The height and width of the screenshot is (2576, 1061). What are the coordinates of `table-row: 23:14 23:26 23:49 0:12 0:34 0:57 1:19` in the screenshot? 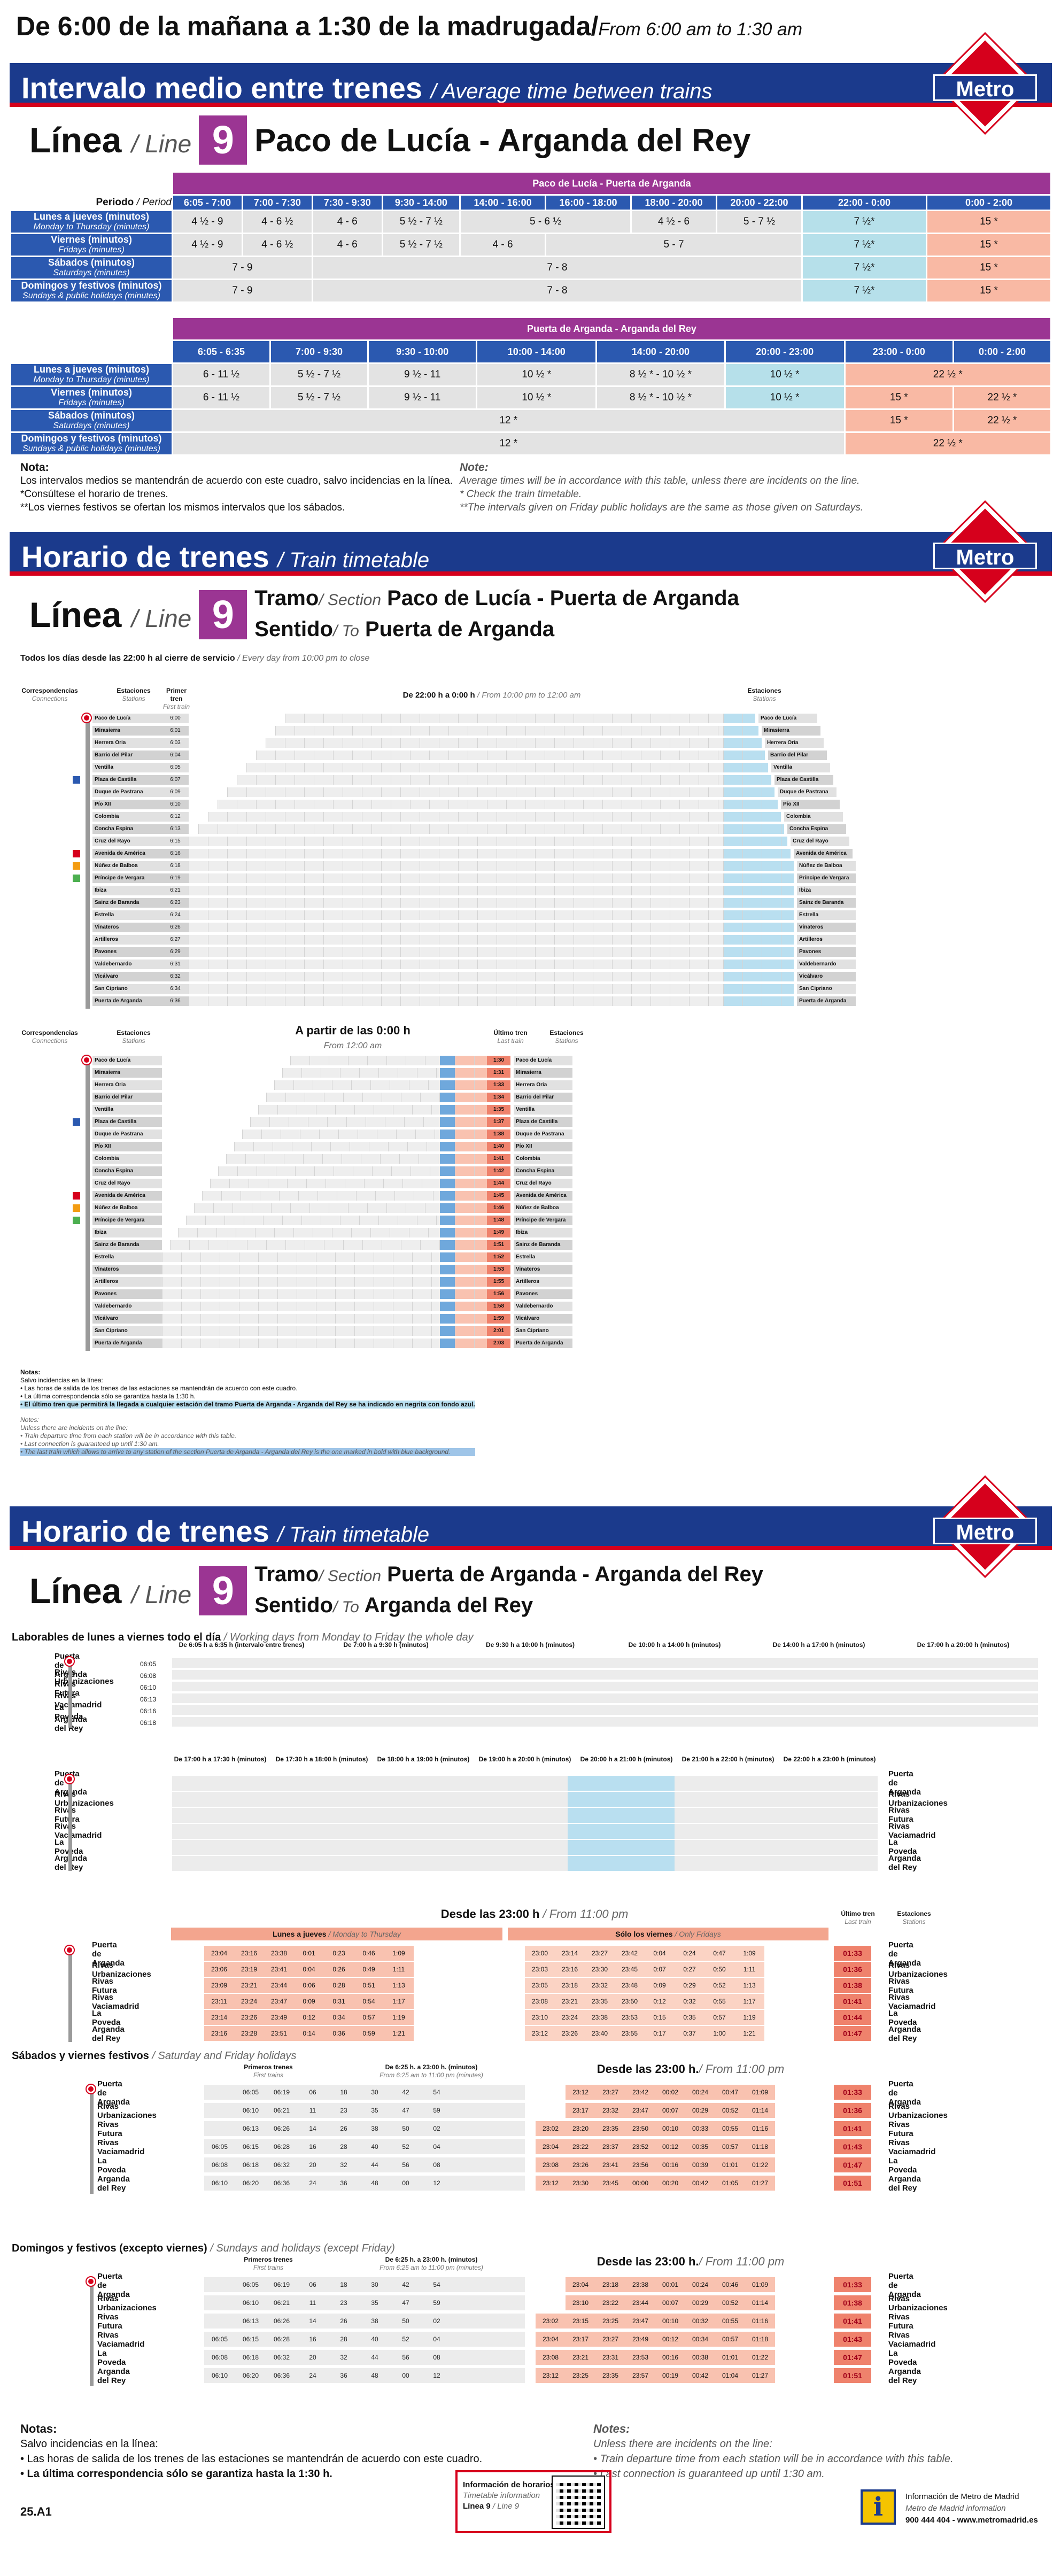 It's located at (309, 2017).